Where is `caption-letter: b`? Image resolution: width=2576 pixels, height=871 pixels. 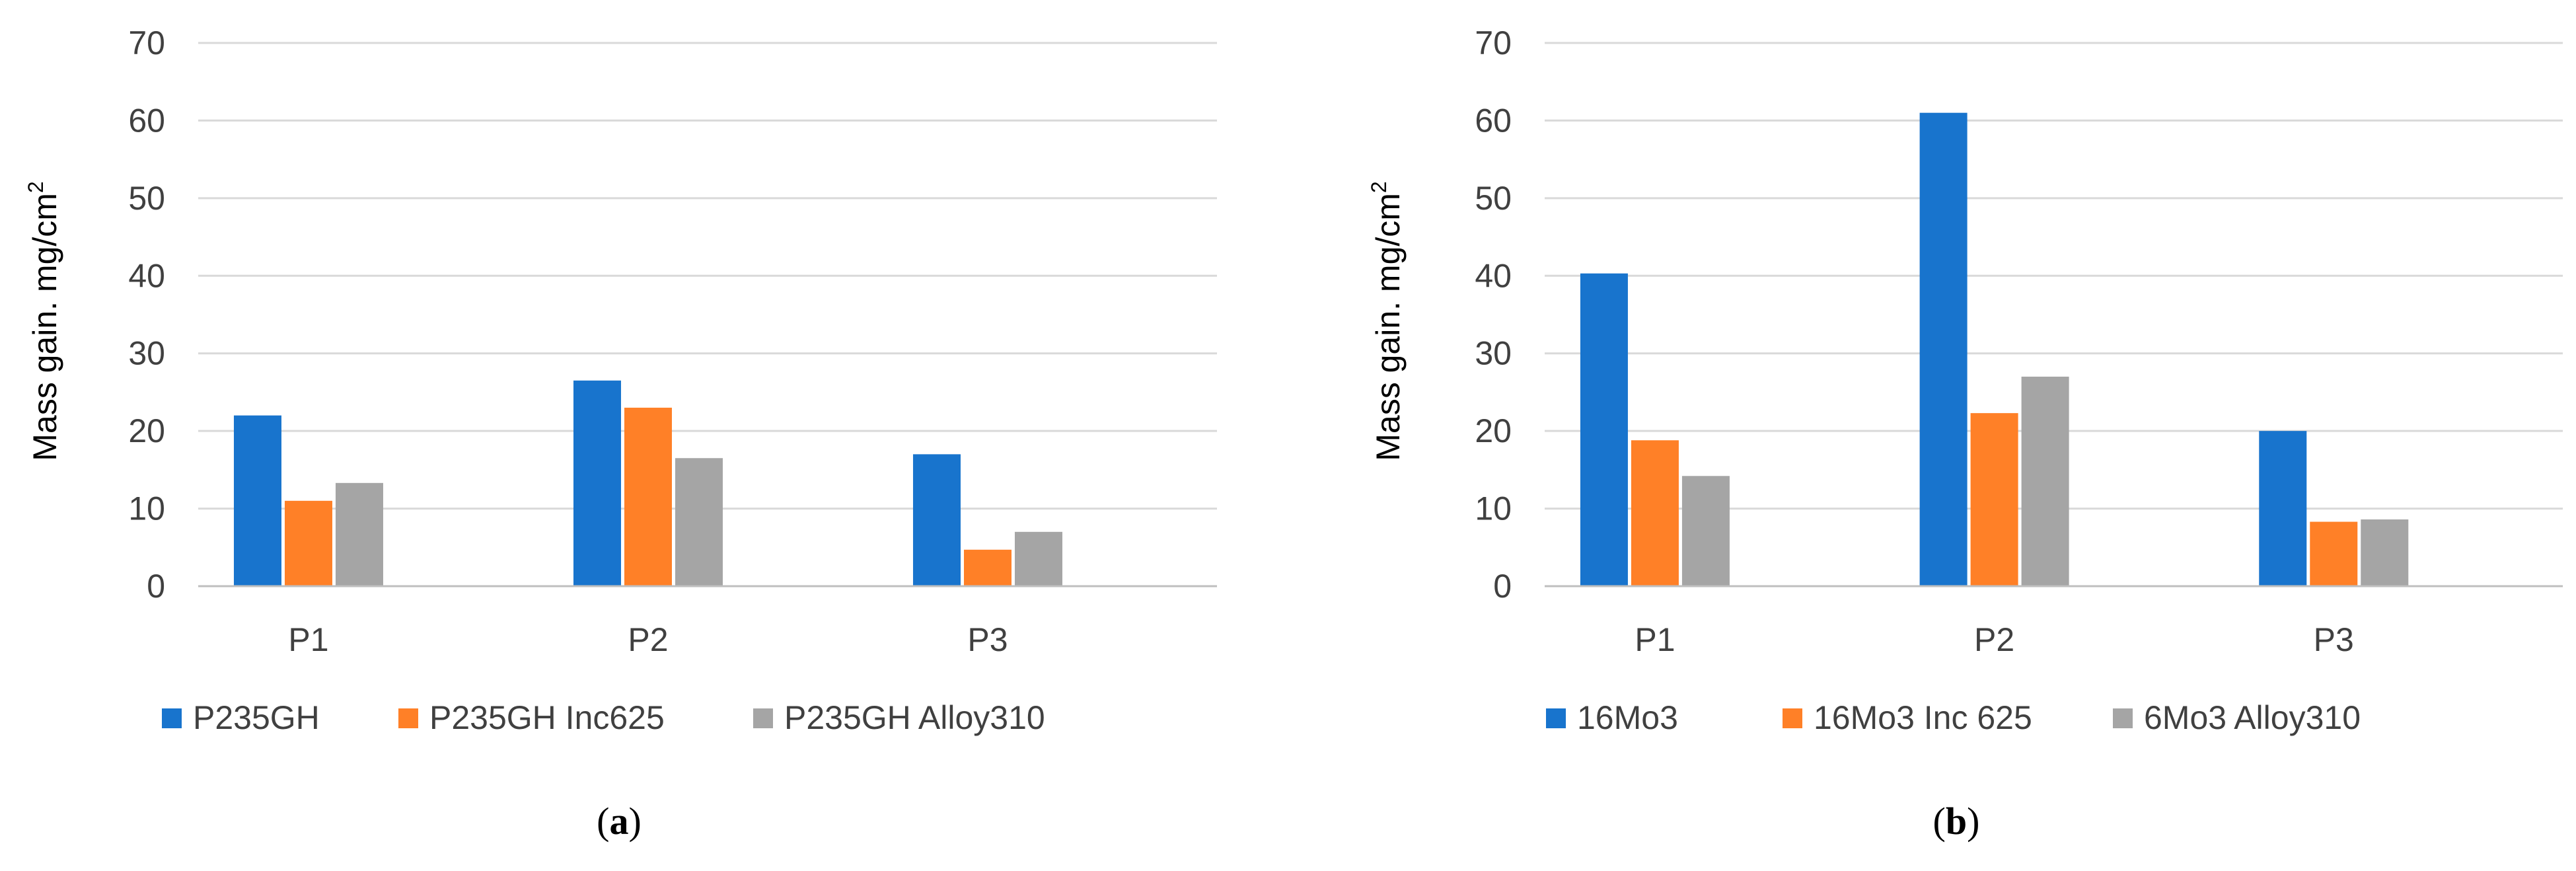 caption-letter: b is located at coordinates (1956, 821).